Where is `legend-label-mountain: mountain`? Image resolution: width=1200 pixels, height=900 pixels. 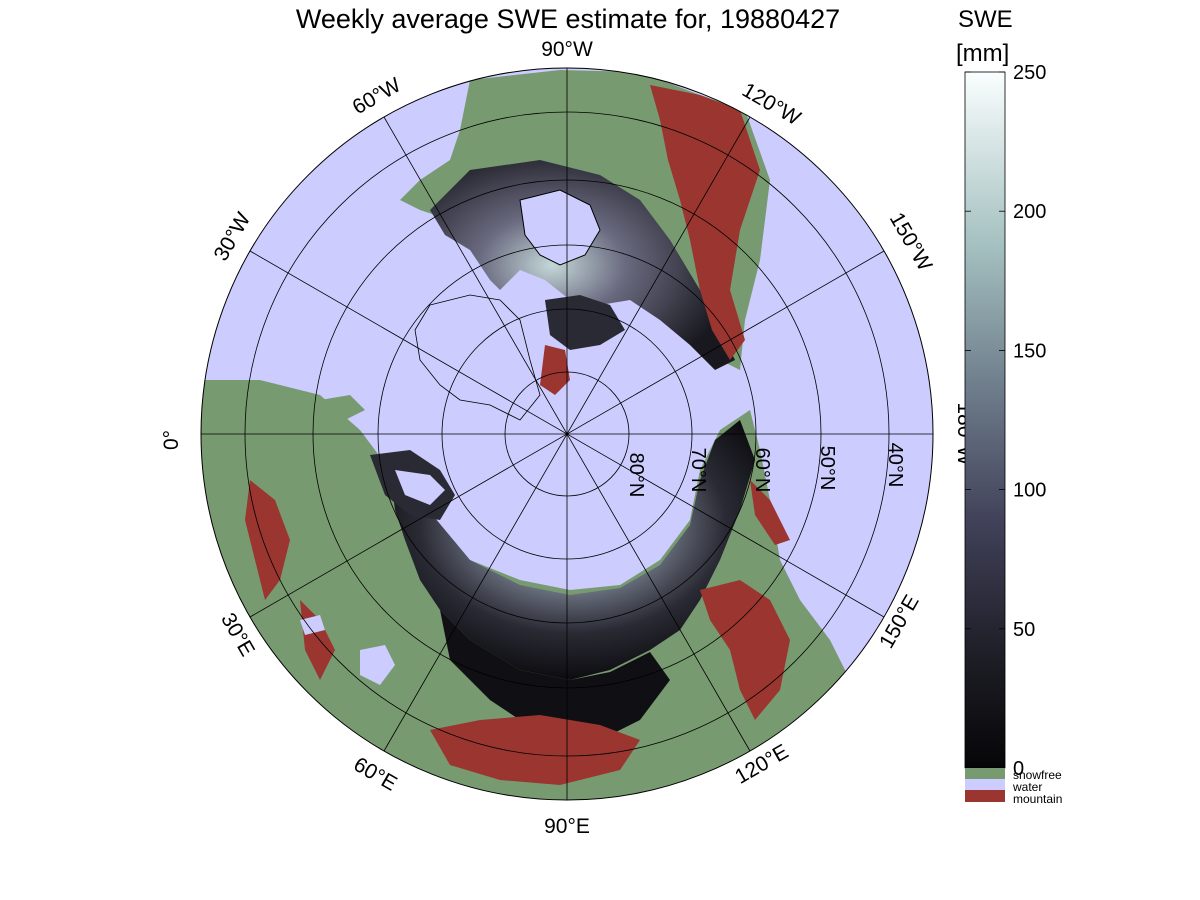
legend-label-mountain: mountain is located at coordinates (1037, 799).